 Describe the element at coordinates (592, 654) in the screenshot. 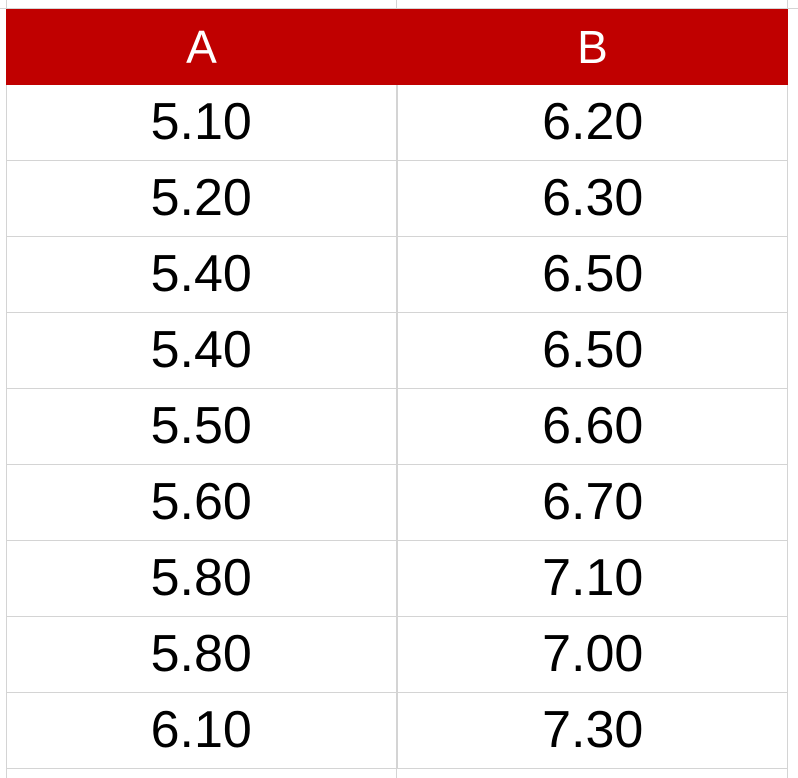

I see `table-cell-b: 7.00` at that location.